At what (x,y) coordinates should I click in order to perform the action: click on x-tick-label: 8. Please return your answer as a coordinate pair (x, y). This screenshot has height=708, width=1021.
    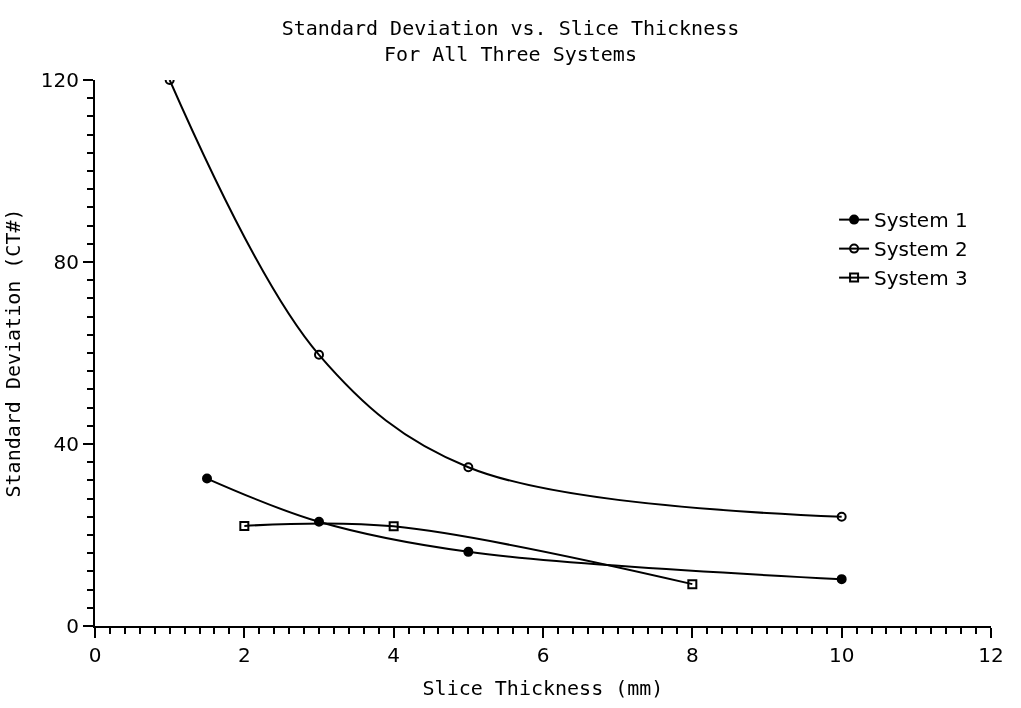
    Looking at the image, I should click on (692, 655).